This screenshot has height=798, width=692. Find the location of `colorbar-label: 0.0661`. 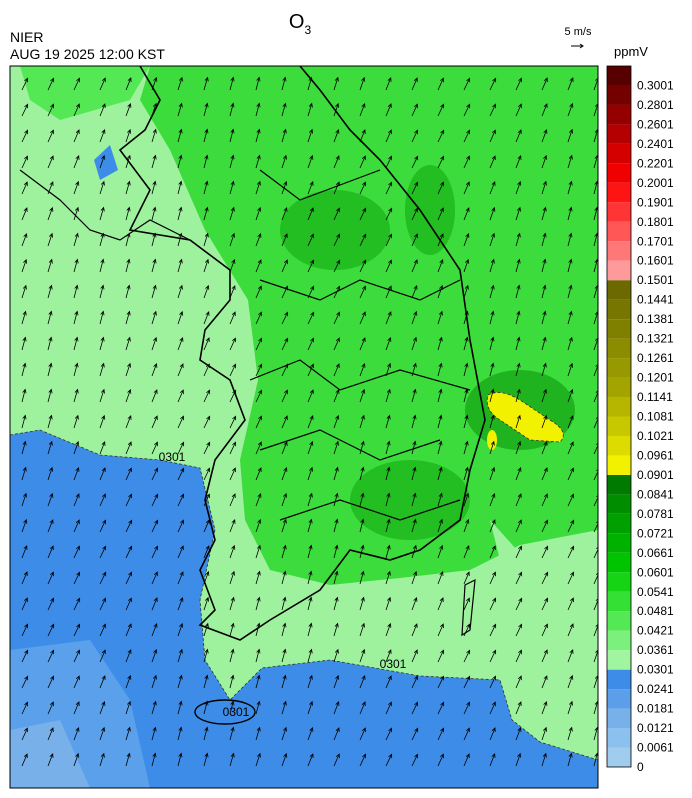

colorbar-label: 0.0661 is located at coordinates (655, 553).